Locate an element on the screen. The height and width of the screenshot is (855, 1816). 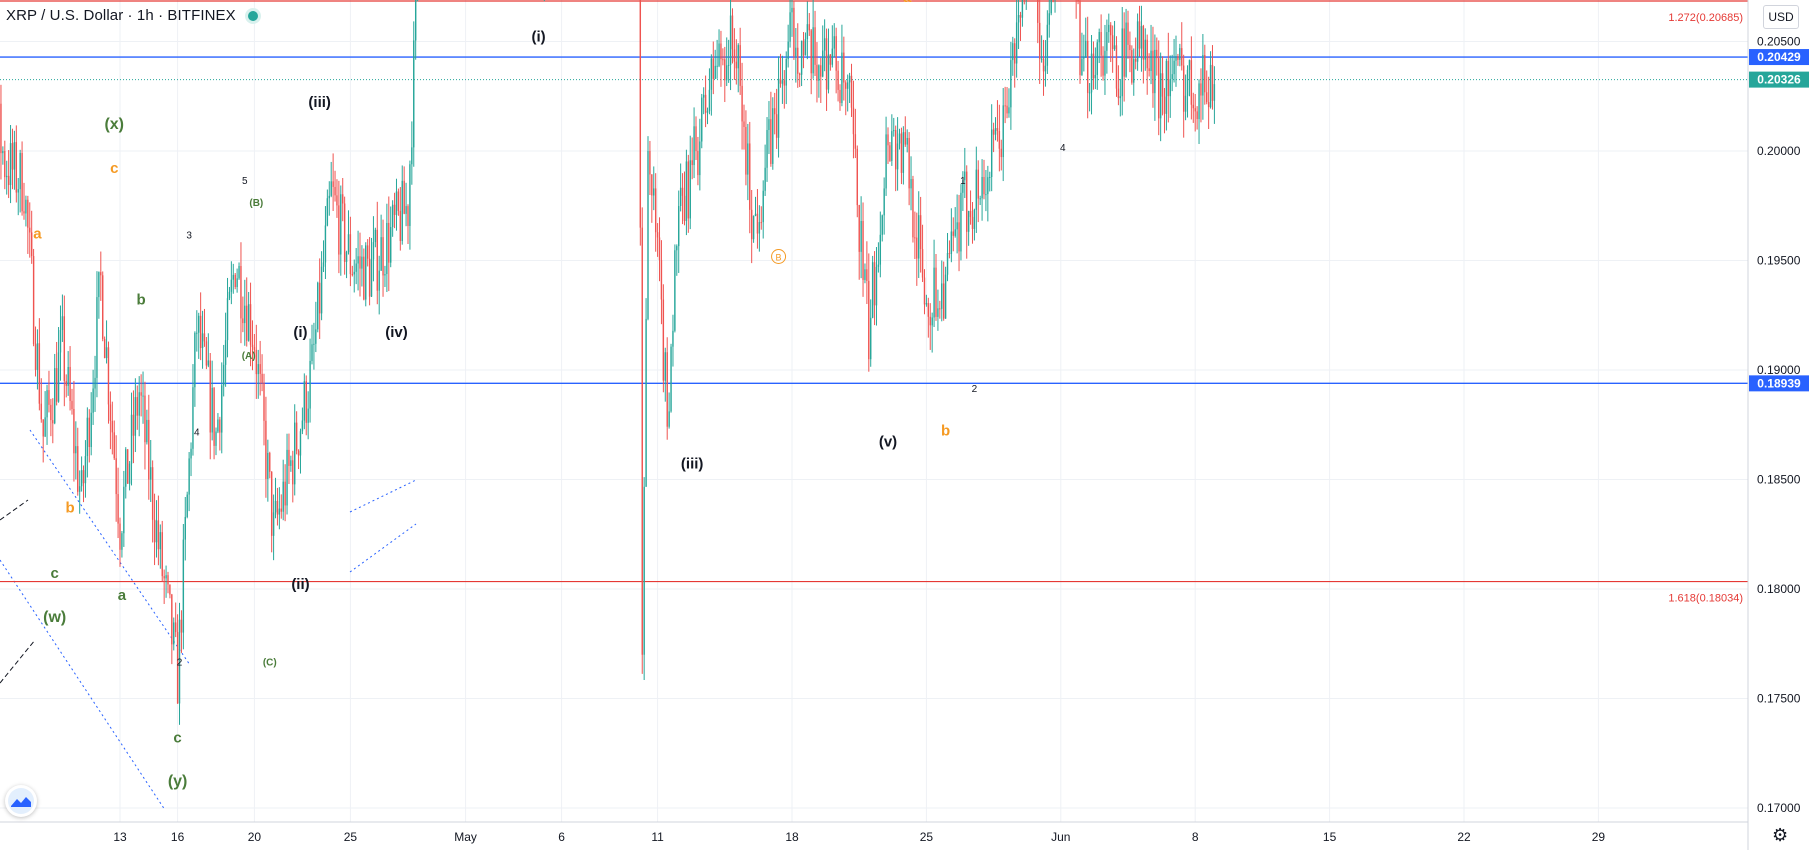
price-tick-label: 0.18000 is located at coordinates (1779, 589).